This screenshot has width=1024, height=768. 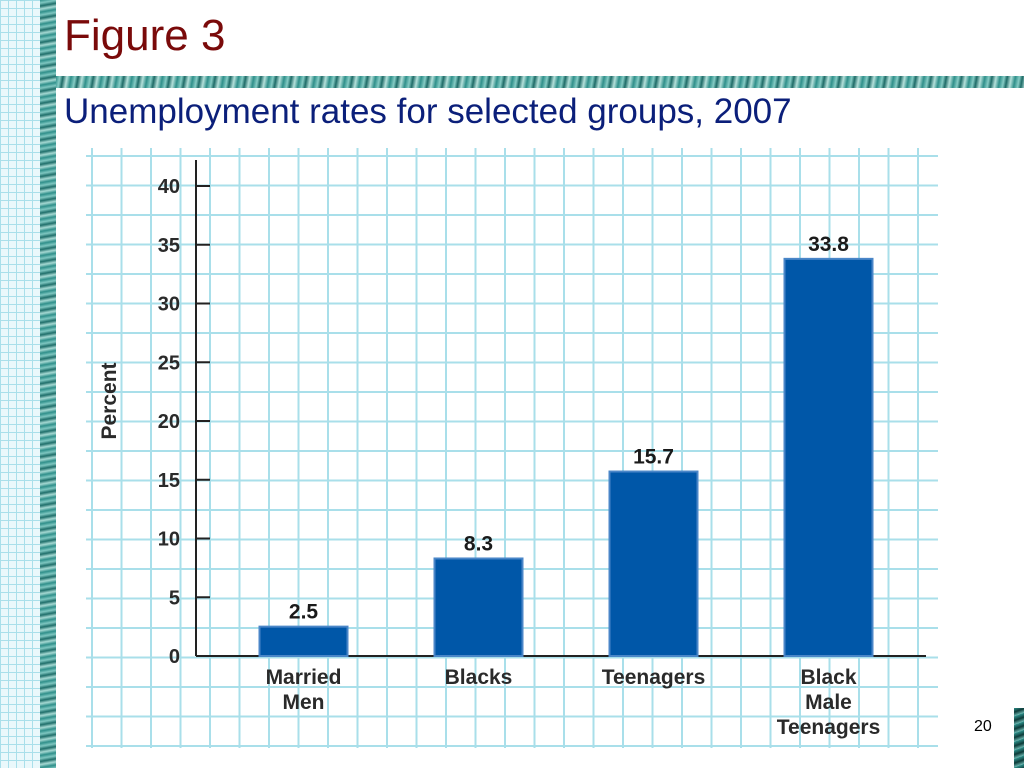 I want to click on bar-value-label: 2.5, so click(x=304, y=612).